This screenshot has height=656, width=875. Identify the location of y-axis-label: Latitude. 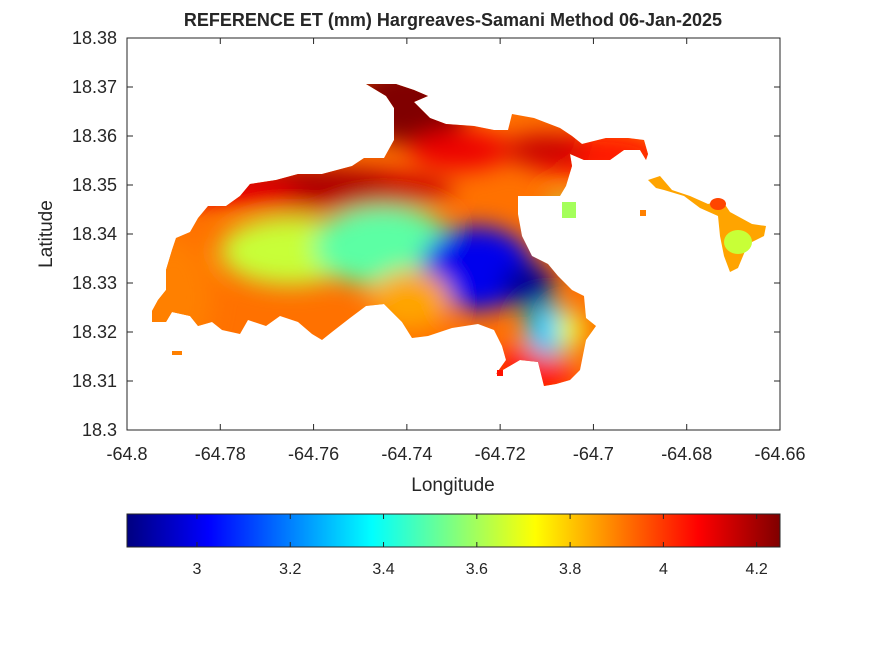
(46, 234).